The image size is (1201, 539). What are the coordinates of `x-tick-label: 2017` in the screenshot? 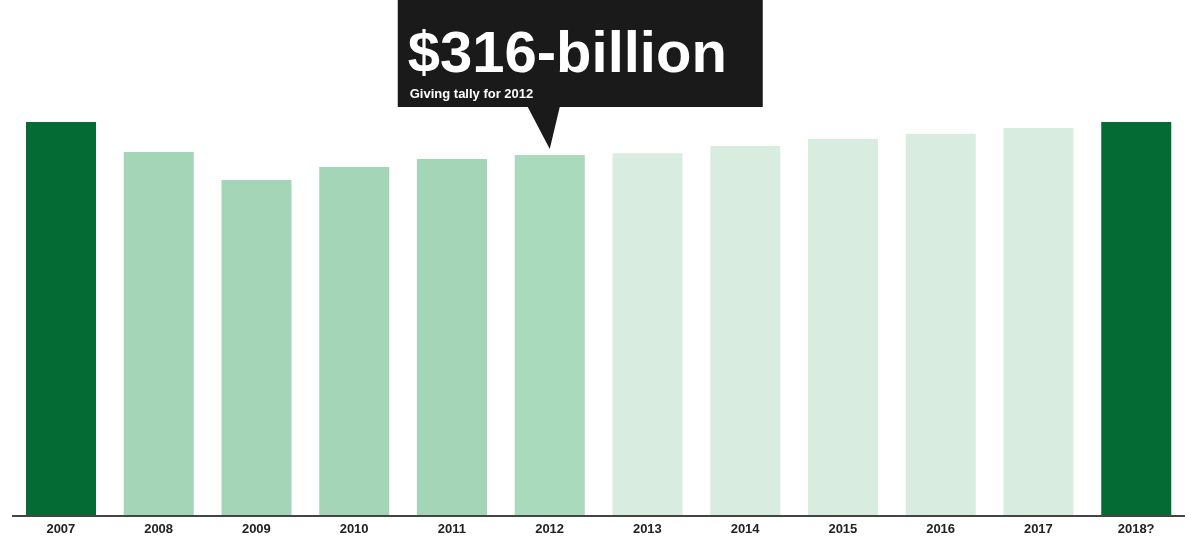 It's located at (1038, 529).